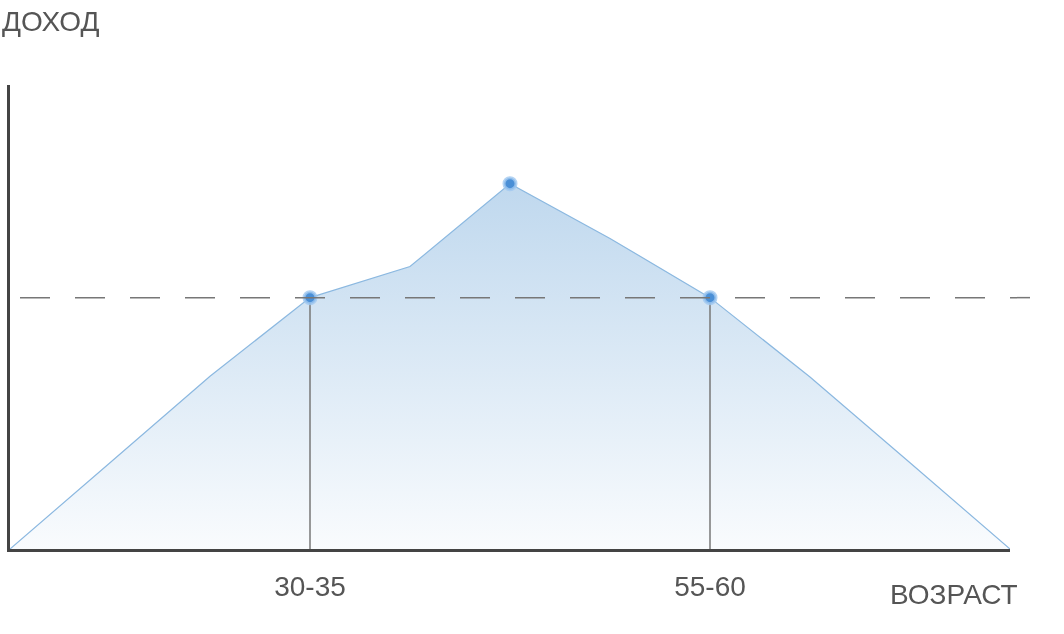 This screenshot has height=634, width=1064. I want to click on x-tick-label: 55-60, so click(710, 586).